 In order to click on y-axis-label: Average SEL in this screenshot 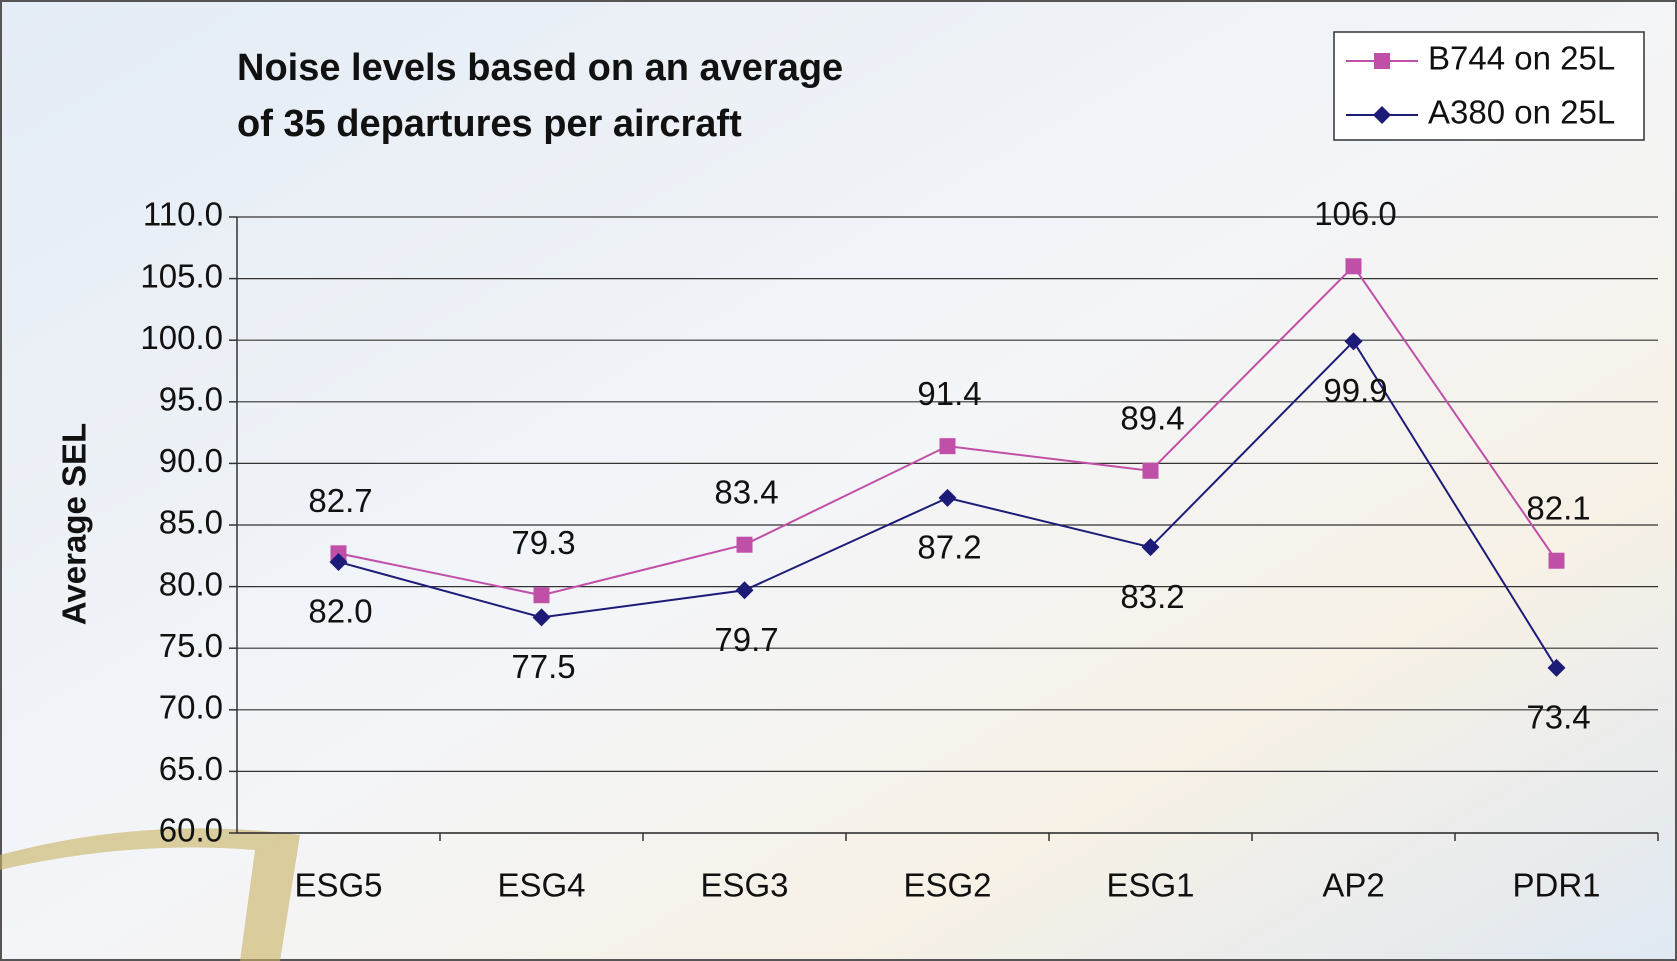, I will do `click(74, 524)`.